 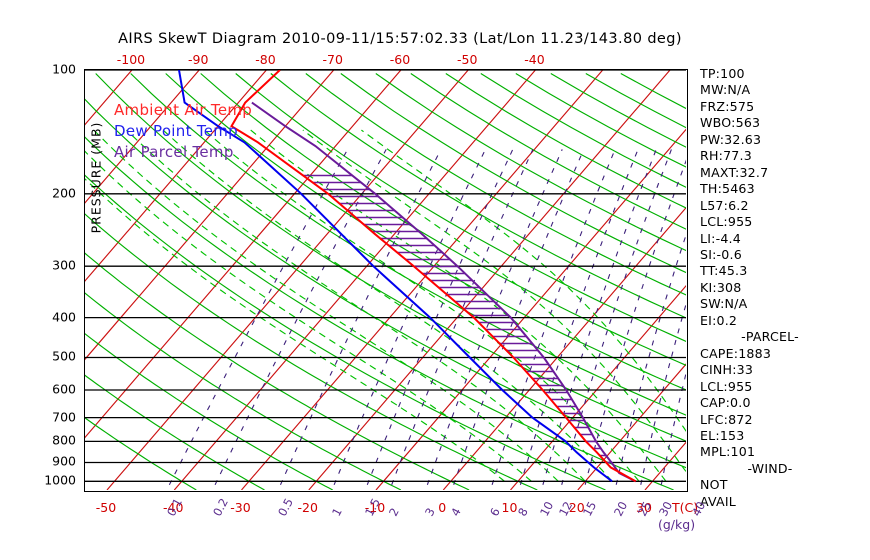 I want to click on dry-adiabat--40, so click(x=141, y=453).